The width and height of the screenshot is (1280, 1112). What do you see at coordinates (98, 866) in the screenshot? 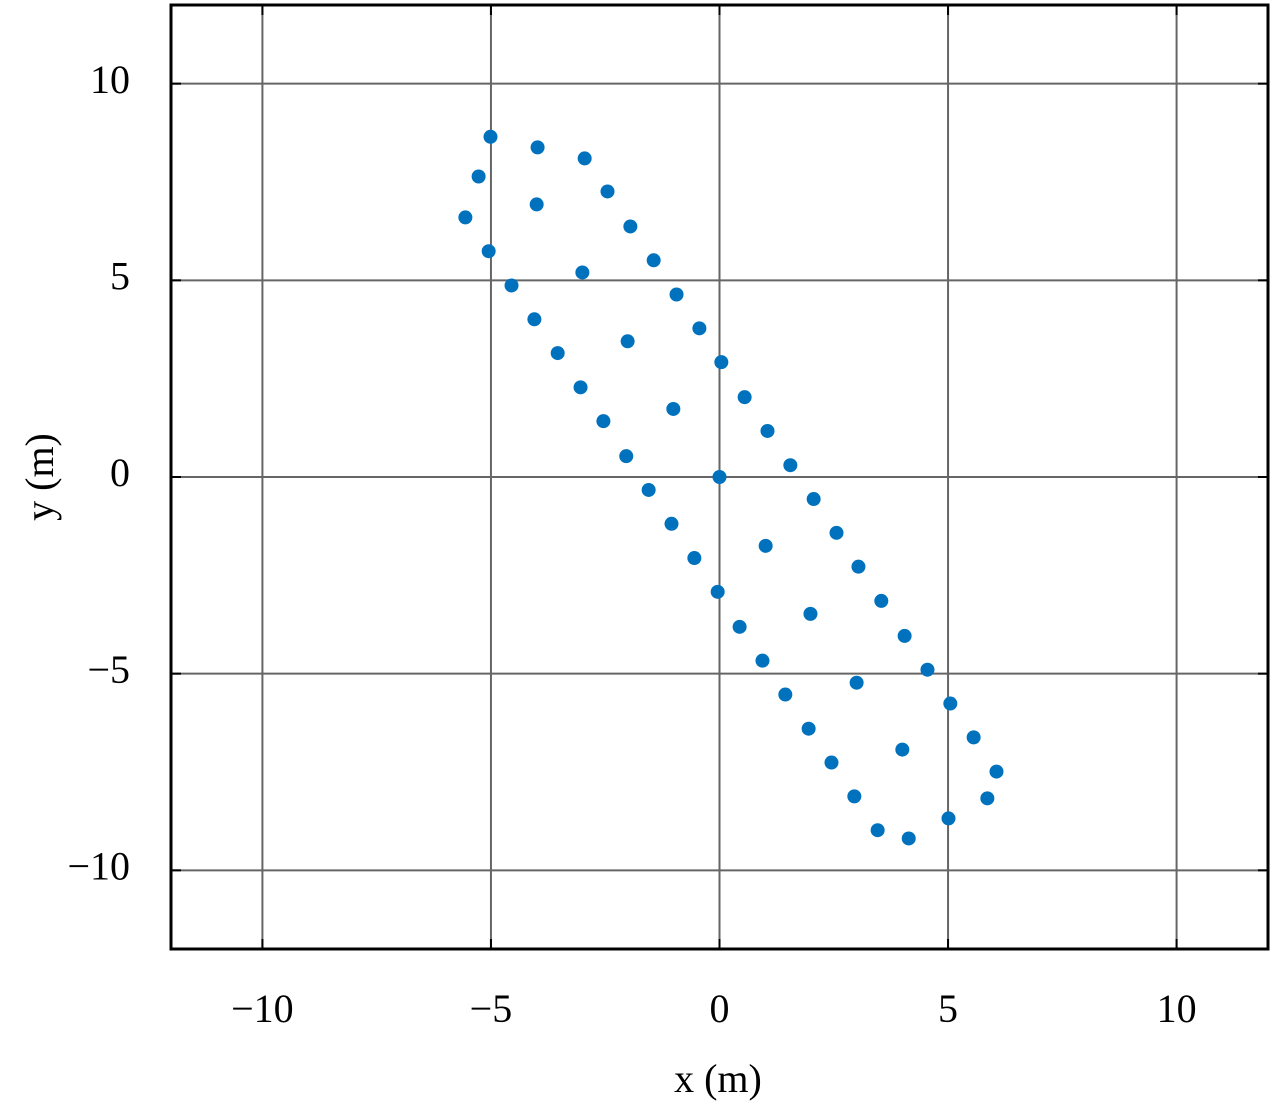
I see `y-tick-label: −10` at bounding box center [98, 866].